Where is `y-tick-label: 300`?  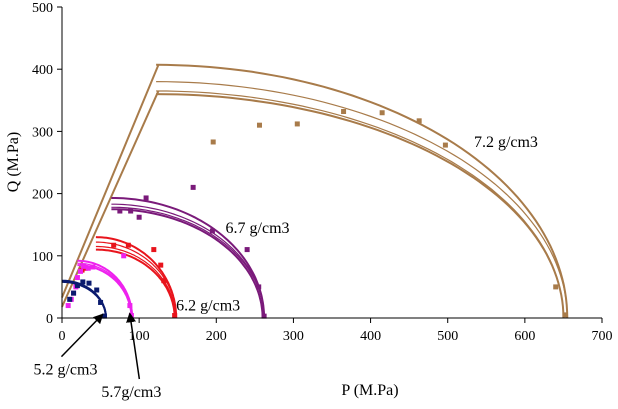 y-tick-label: 300 is located at coordinates (42, 132).